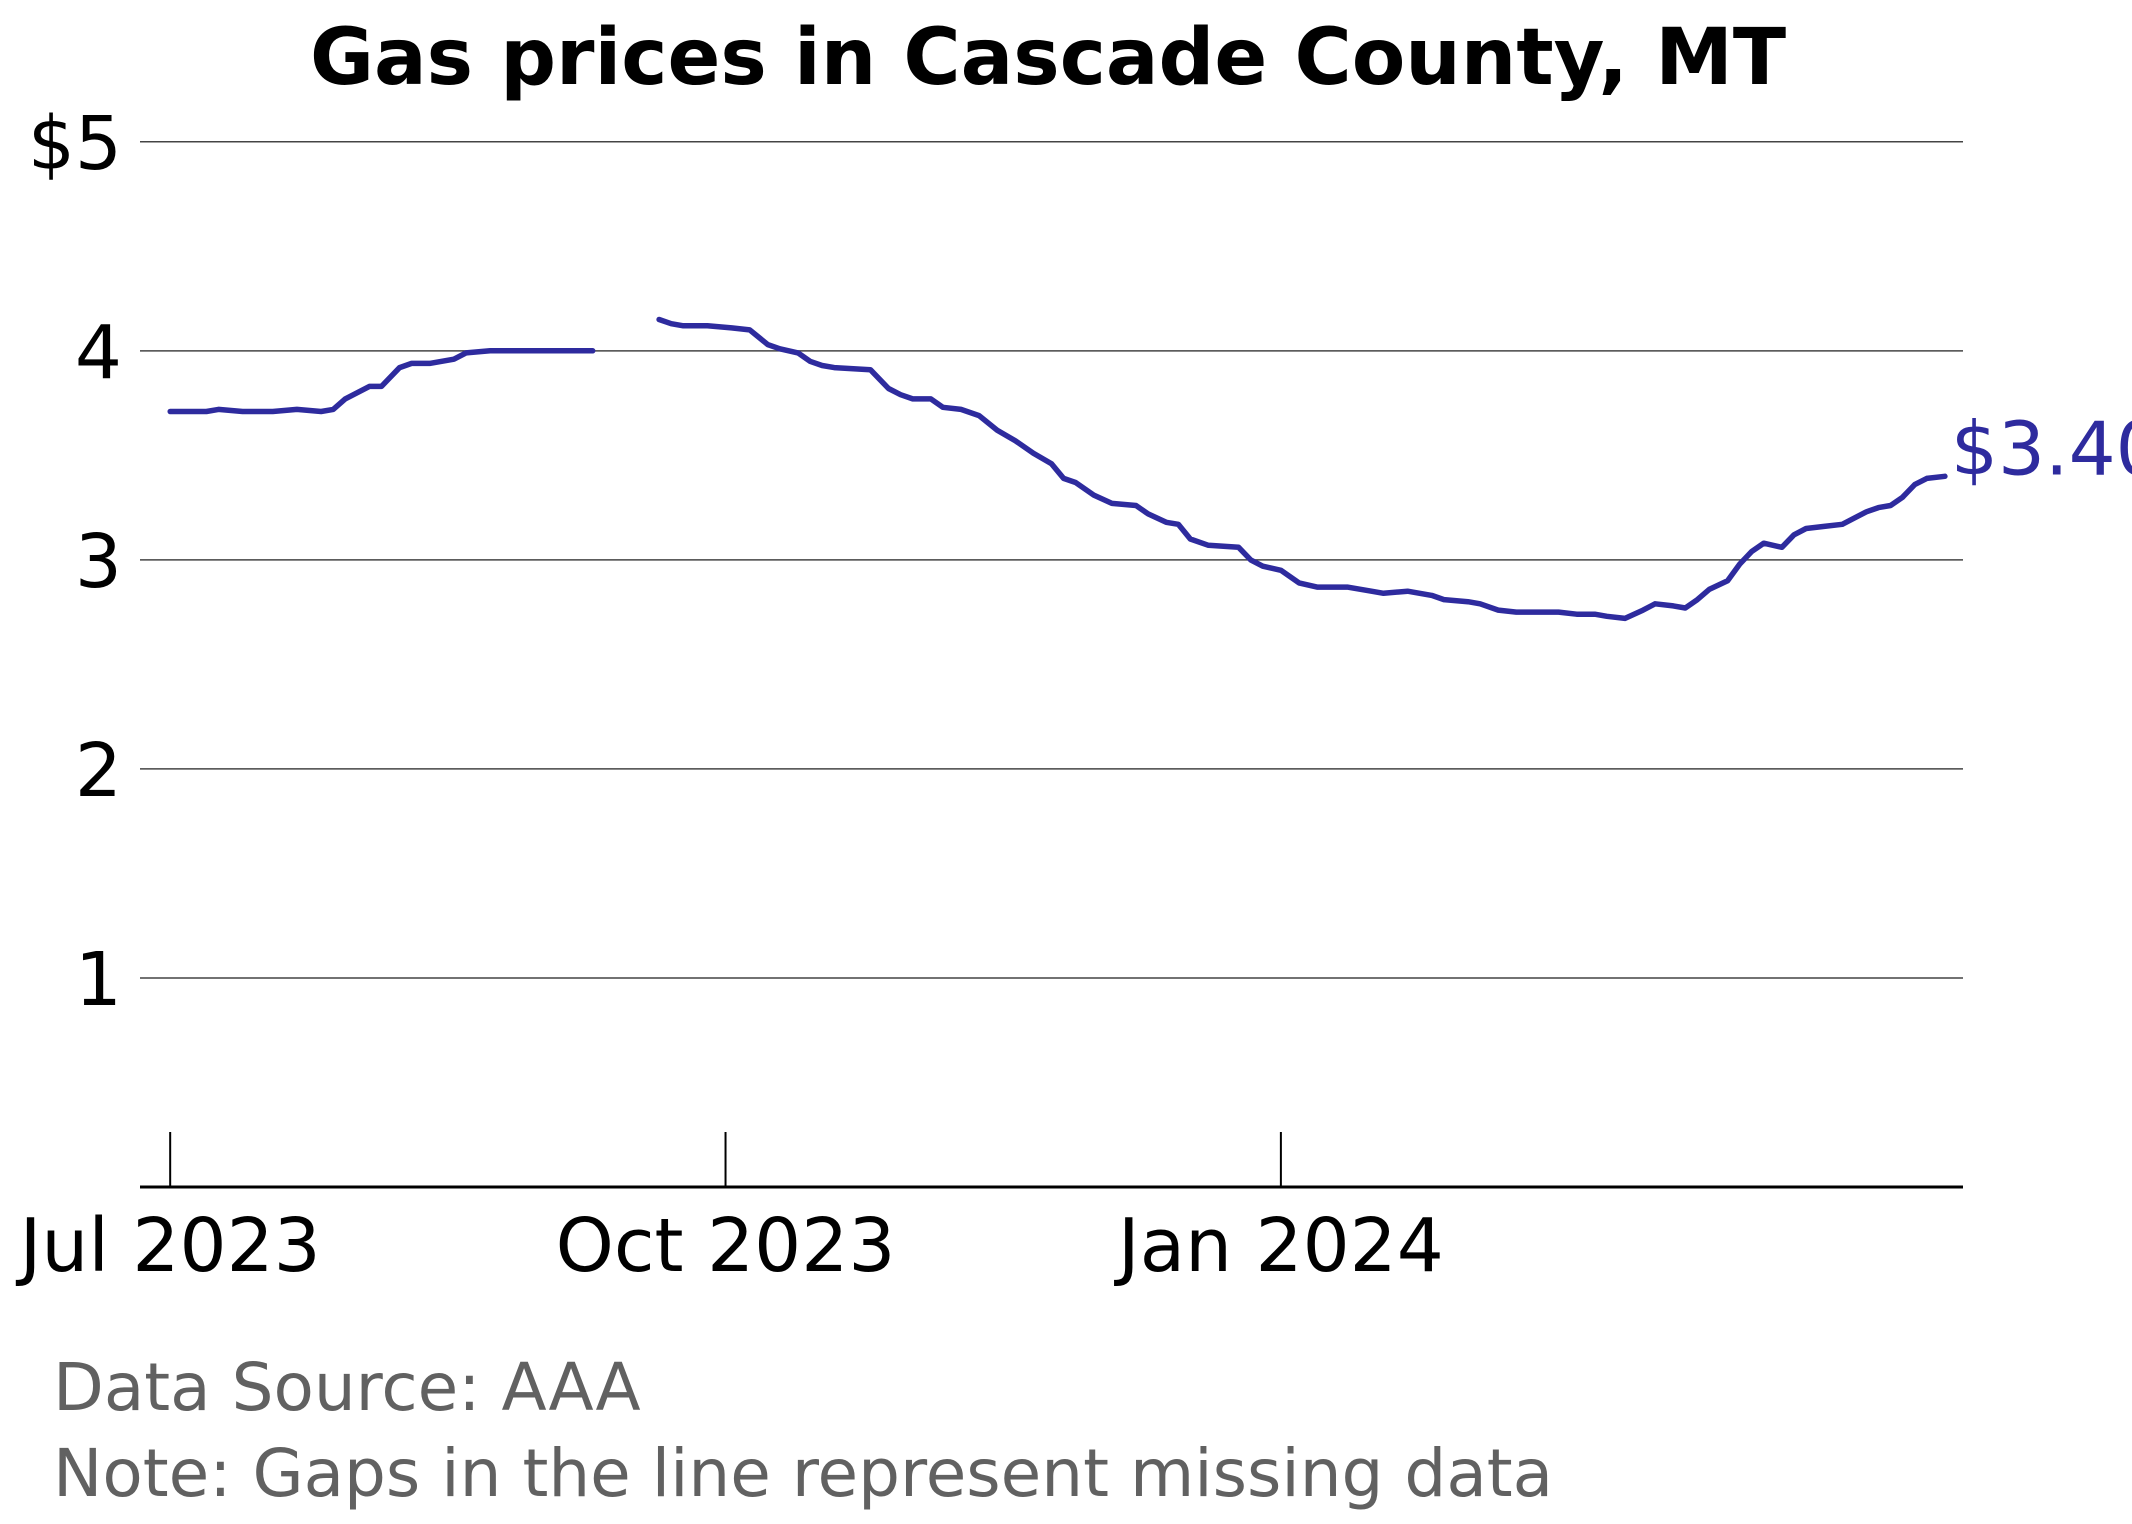 The height and width of the screenshot is (1524, 2132). Describe the element at coordinates (98, 353) in the screenshot. I see `y-tick-label: 4` at that location.